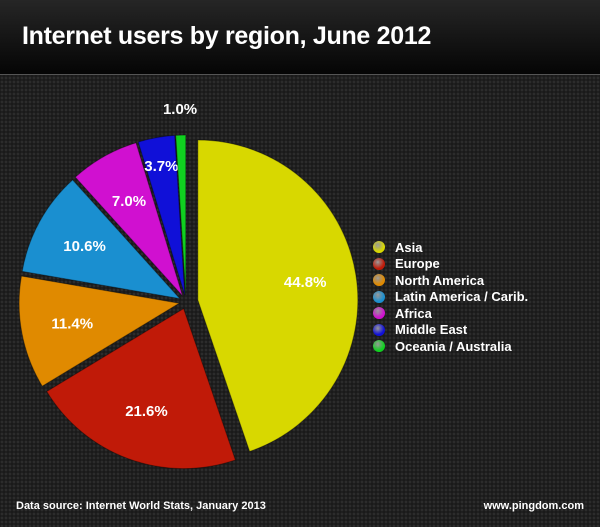 This screenshot has height=527, width=600. What do you see at coordinates (417, 264) in the screenshot?
I see `legend-label: Europe` at bounding box center [417, 264].